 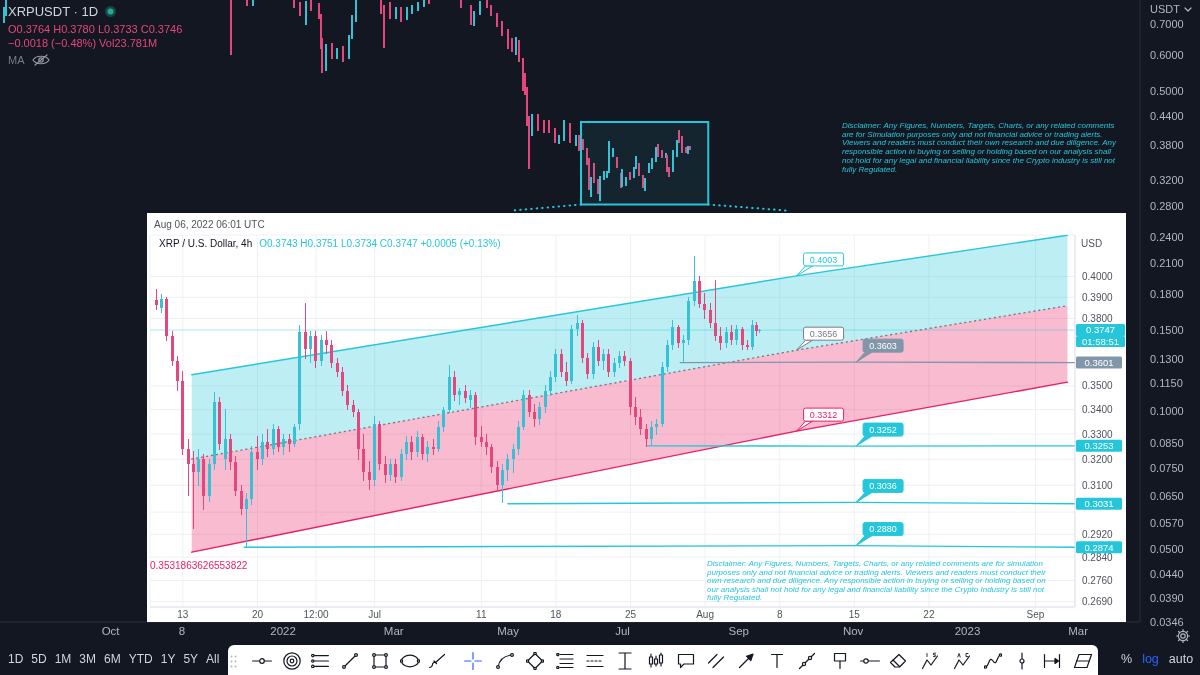 What do you see at coordinates (622, 631) in the screenshot?
I see `x-tick-label: Jul` at bounding box center [622, 631].